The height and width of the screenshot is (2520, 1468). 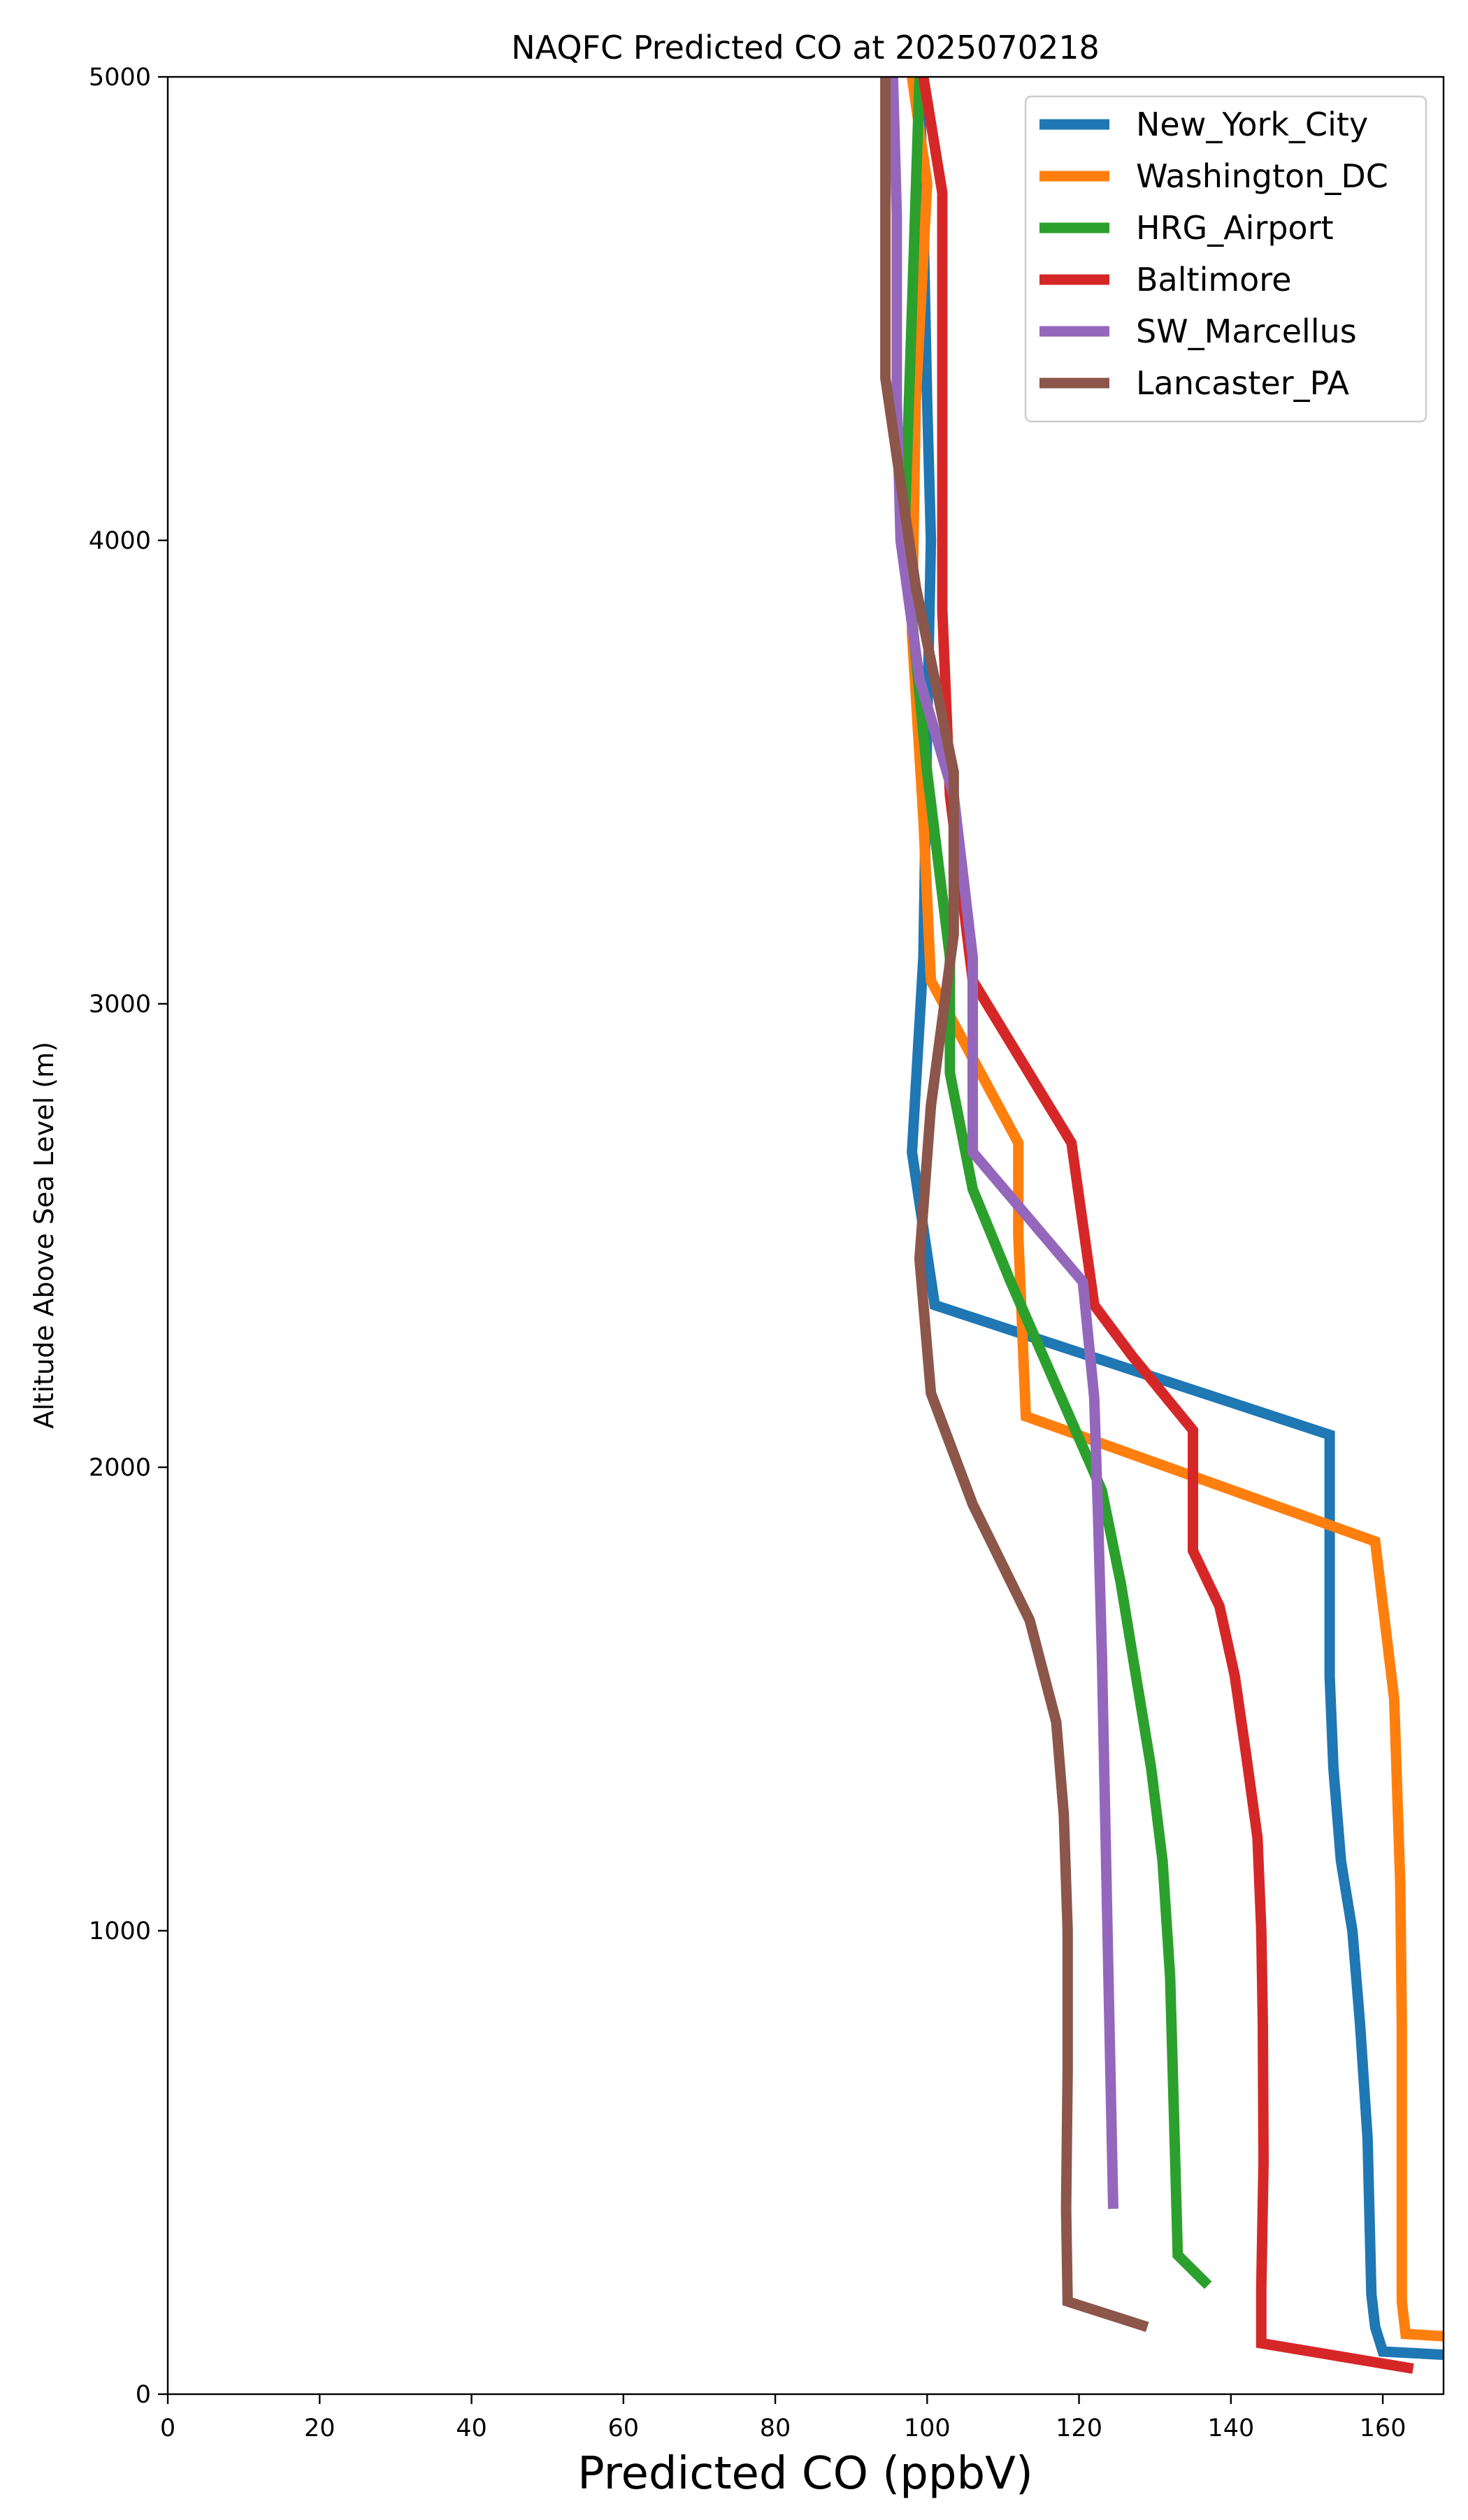 What do you see at coordinates (927, 2428) in the screenshot?
I see `x-tick-label: 100` at bounding box center [927, 2428].